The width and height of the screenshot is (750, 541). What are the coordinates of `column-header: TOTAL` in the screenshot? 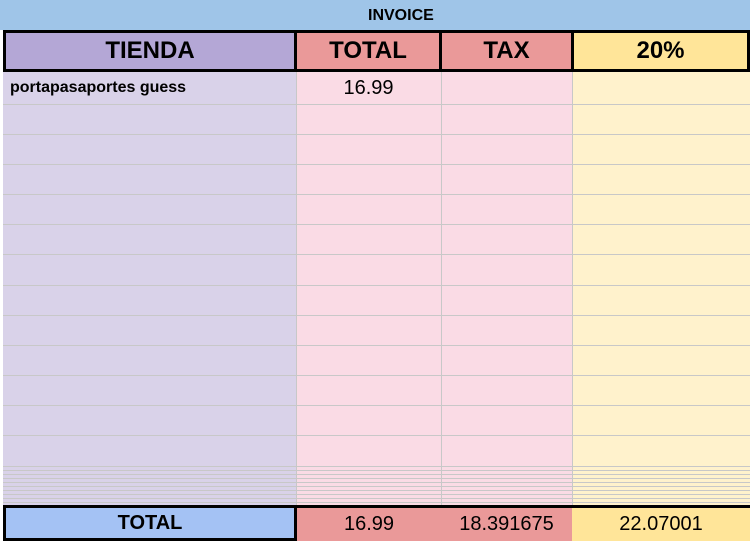 It's located at (368, 51).